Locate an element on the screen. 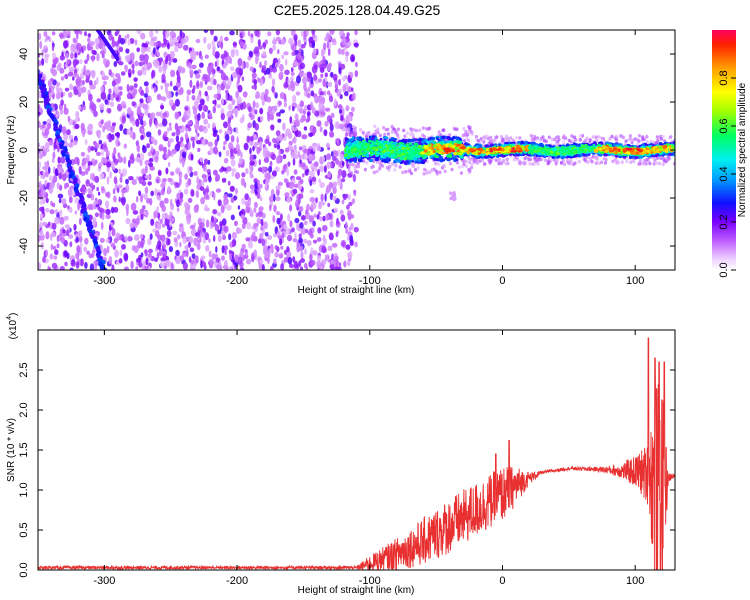  colorbar-tick-label: 0.6 is located at coordinates (724, 125).